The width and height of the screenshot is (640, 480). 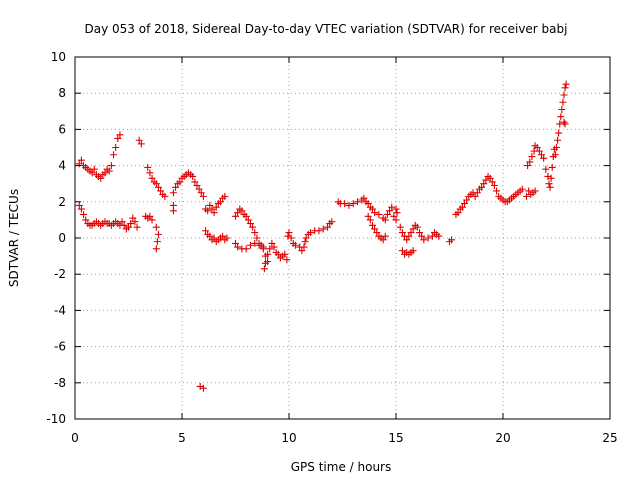 What do you see at coordinates (60, 310) in the screenshot?
I see `y-tick-label: -4` at bounding box center [60, 310].